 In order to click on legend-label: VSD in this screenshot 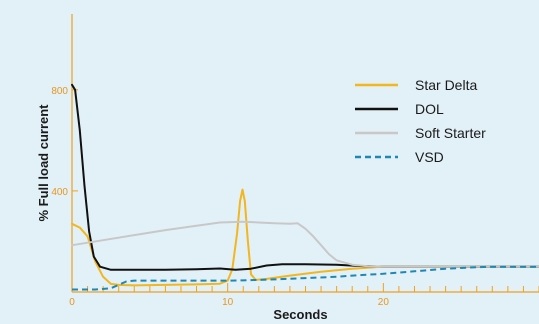, I will do `click(429, 157)`.